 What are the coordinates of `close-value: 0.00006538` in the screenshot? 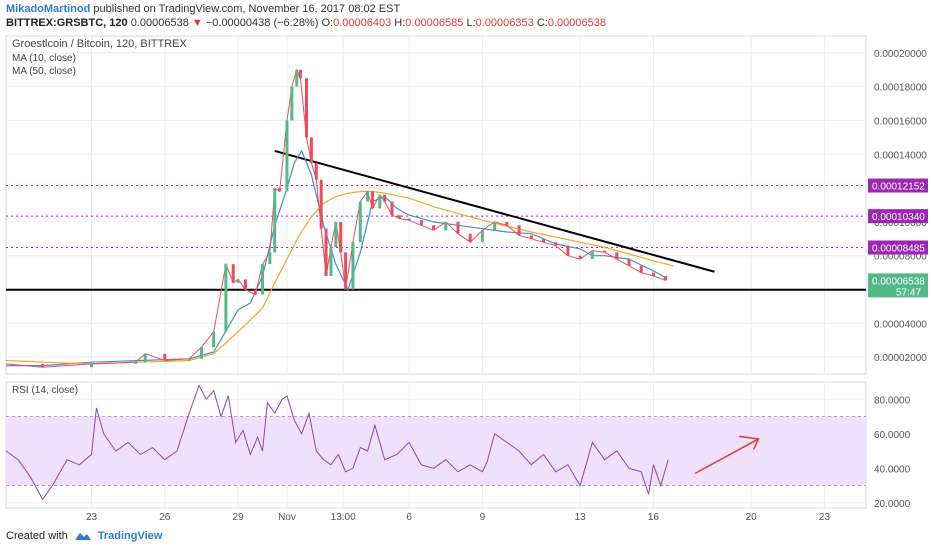 It's located at (576, 23).